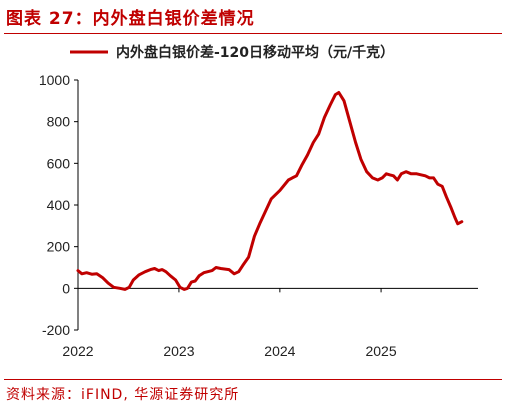 The height and width of the screenshot is (413, 506). I want to click on legend: 内外盘白银价差-120日移动平均（元/千克）, so click(232, 52).